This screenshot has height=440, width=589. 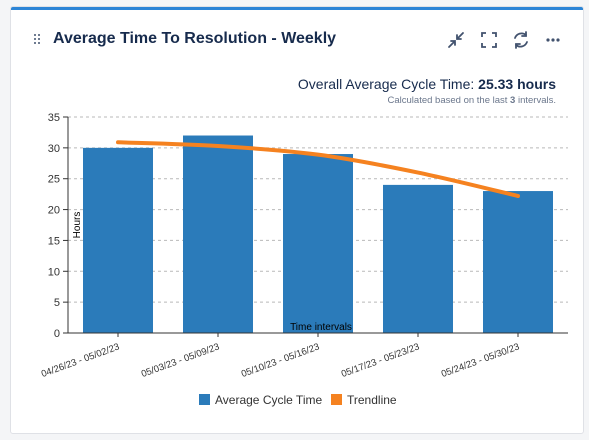 What do you see at coordinates (77, 225) in the screenshot?
I see `y-axis-label: Hours` at bounding box center [77, 225].